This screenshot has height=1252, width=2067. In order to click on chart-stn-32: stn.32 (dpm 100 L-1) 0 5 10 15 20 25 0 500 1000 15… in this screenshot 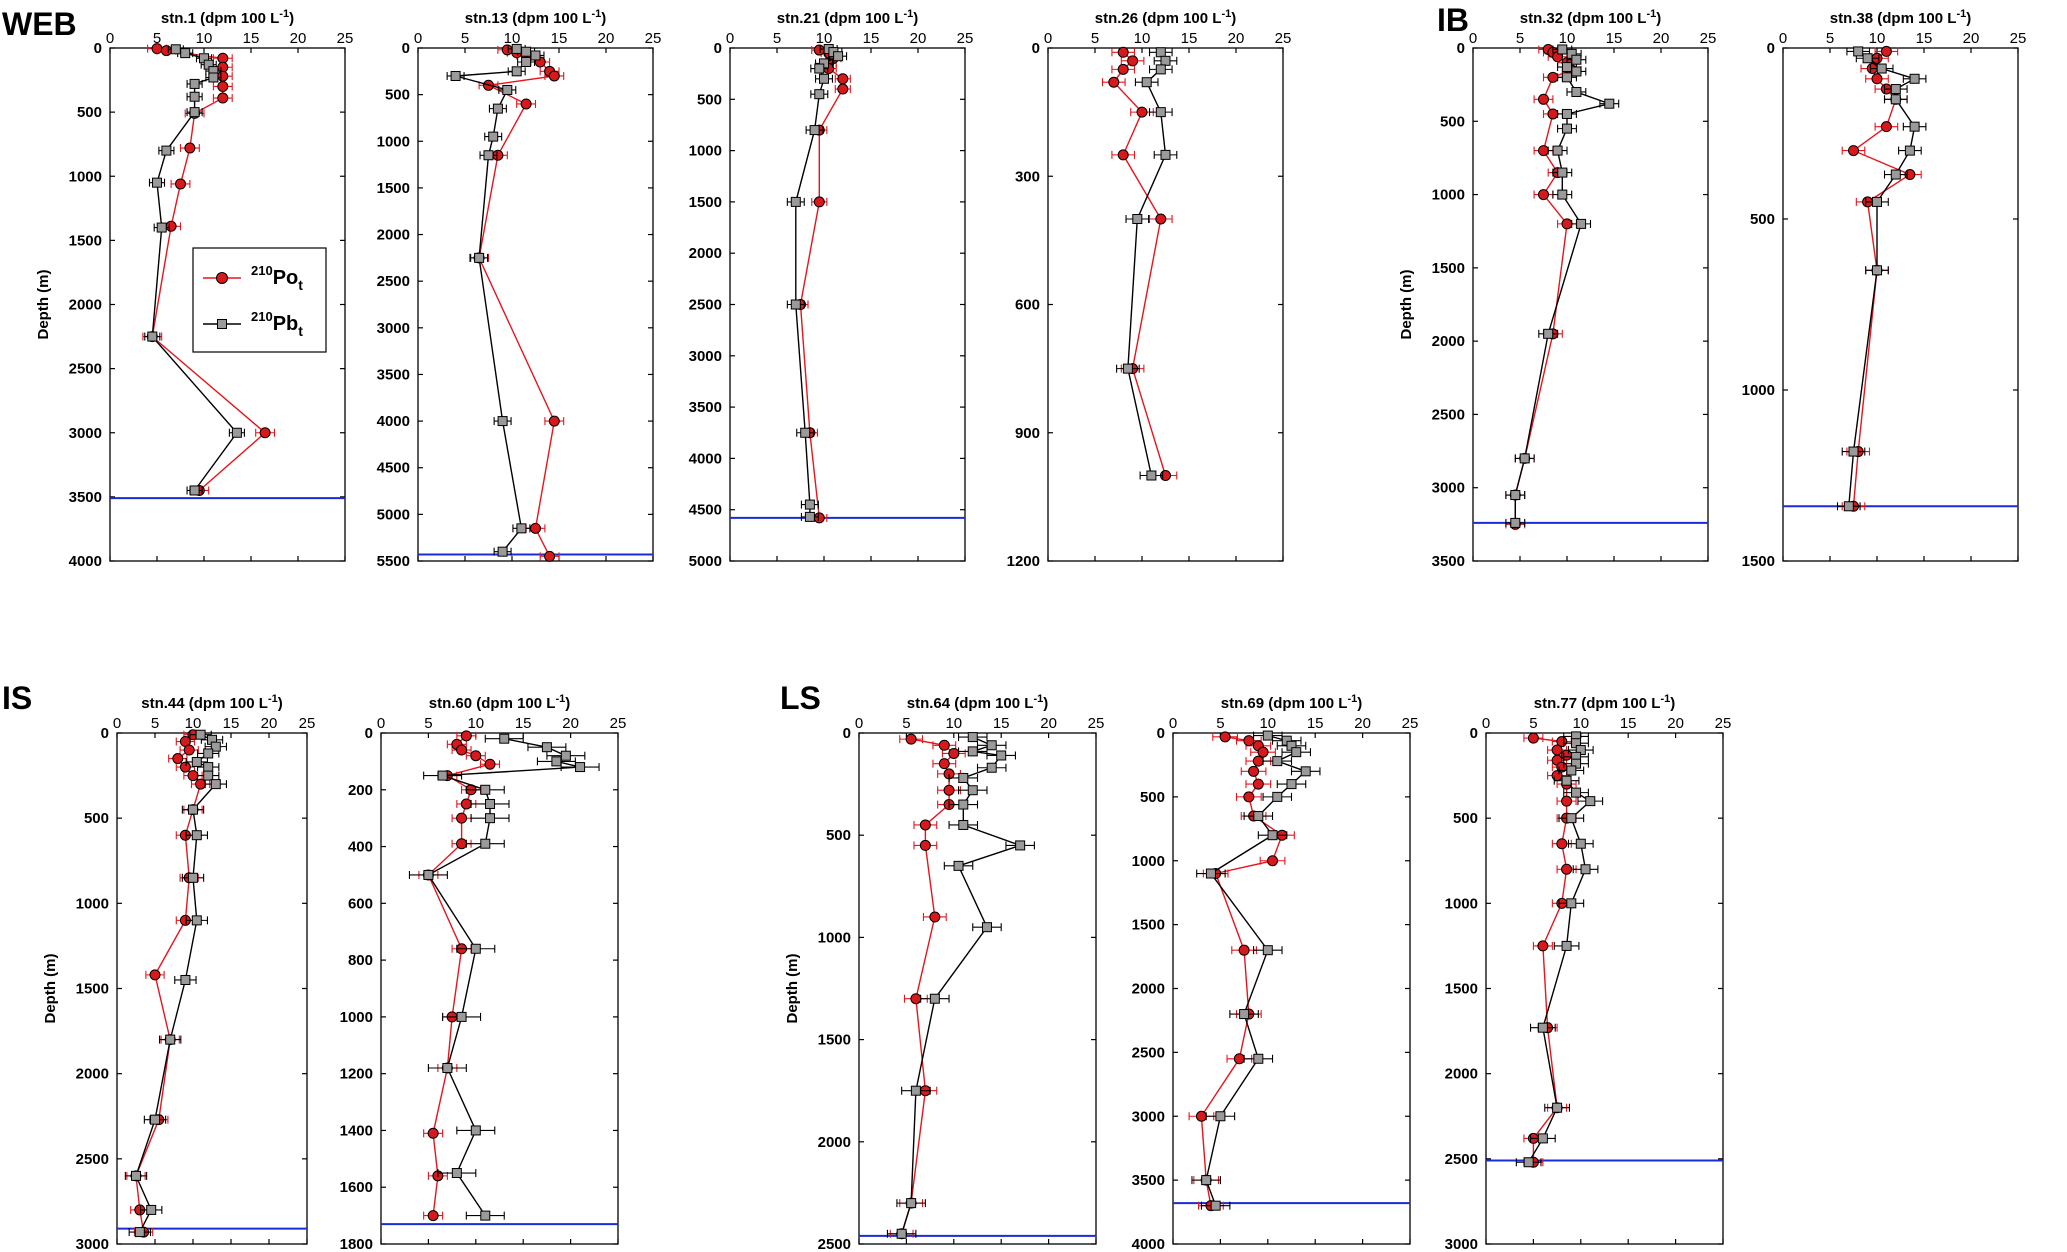, I will do `click(1557, 289)`.